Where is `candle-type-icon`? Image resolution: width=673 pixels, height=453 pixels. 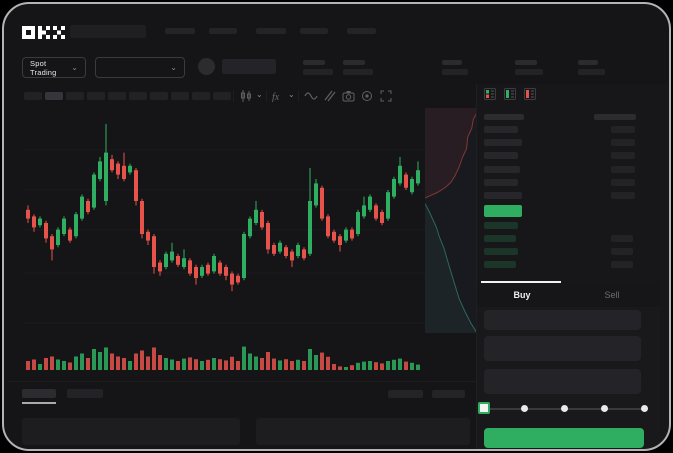
candle-type-icon is located at coordinates (246, 96).